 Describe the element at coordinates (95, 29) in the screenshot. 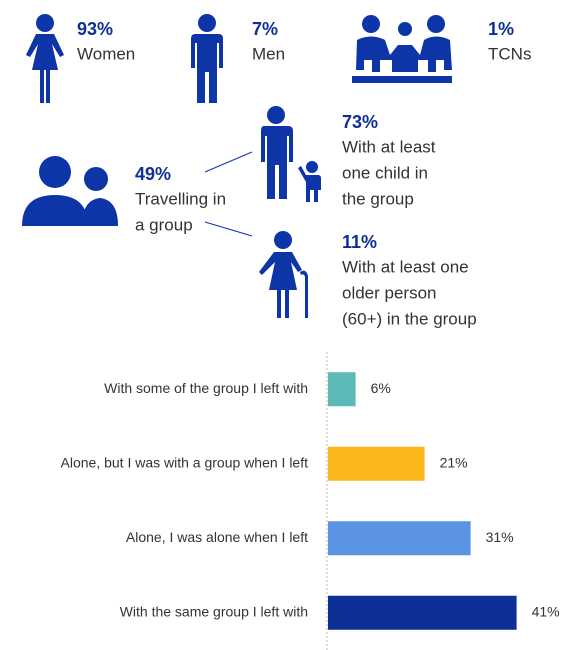

I see `stat-percent: 93%` at that location.